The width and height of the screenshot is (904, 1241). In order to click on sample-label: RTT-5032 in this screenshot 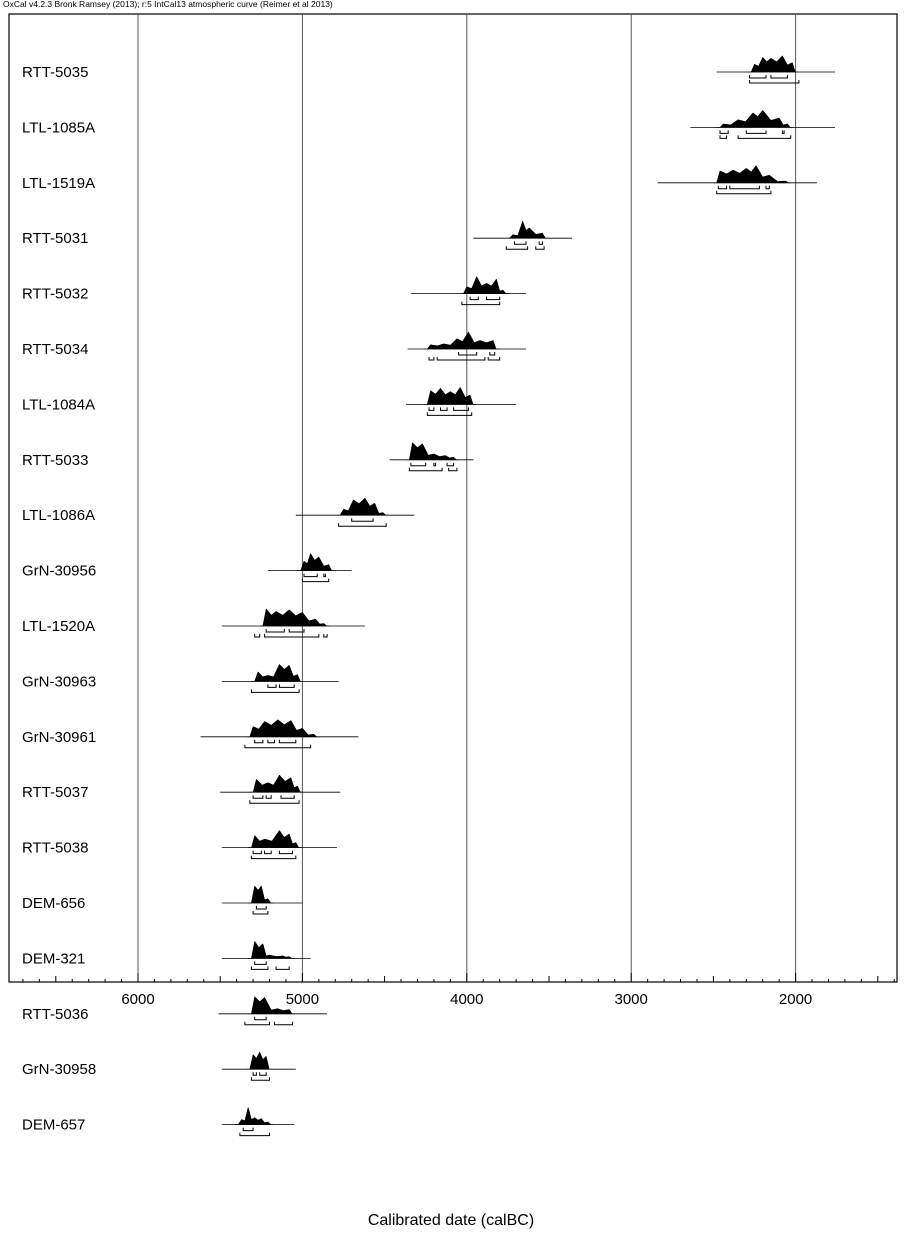, I will do `click(55, 294)`.